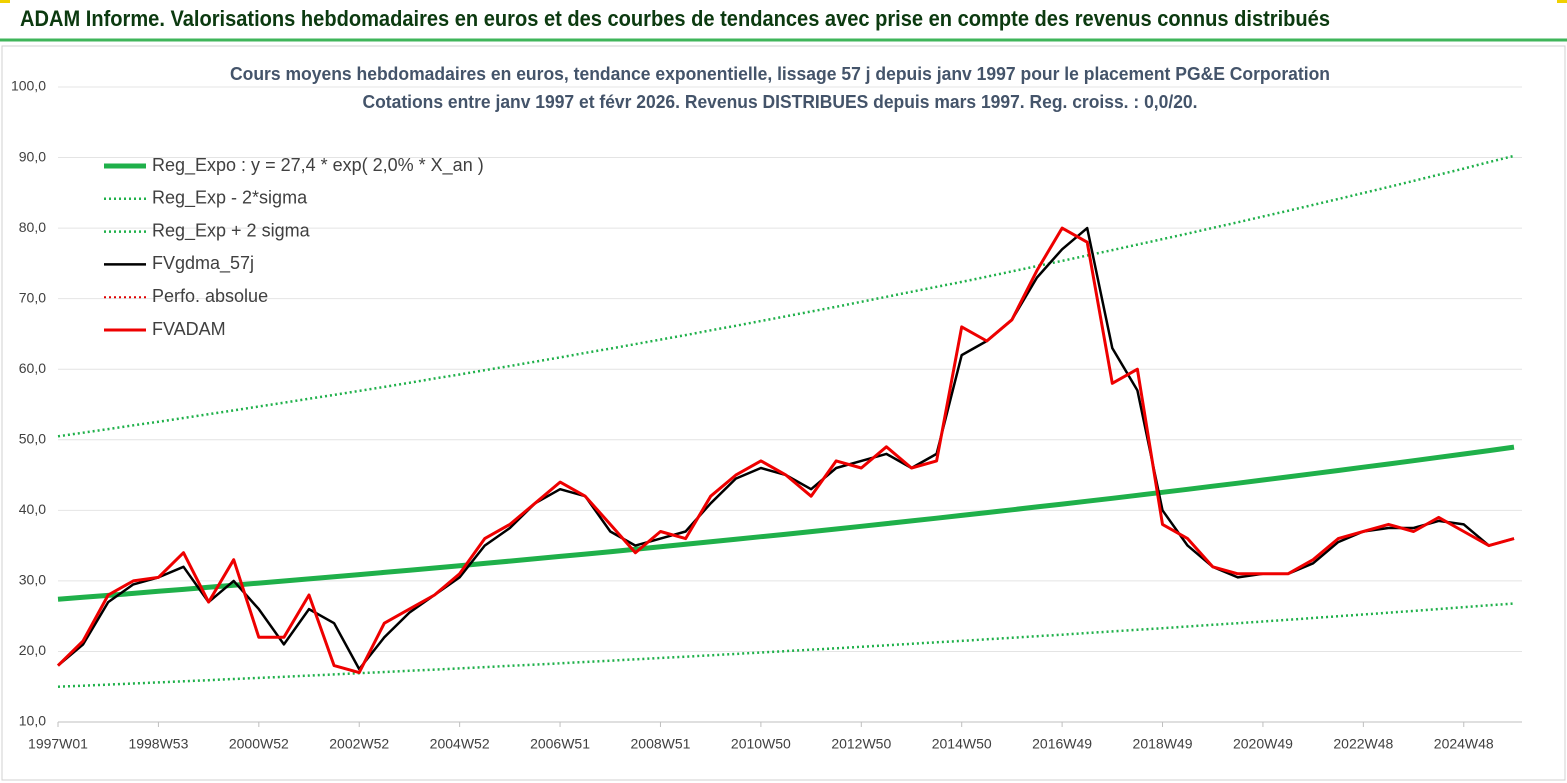 This screenshot has height=783, width=1567. Describe the element at coordinates (962, 744) in the screenshot. I see `x-tick-label: 2014W50` at that location.